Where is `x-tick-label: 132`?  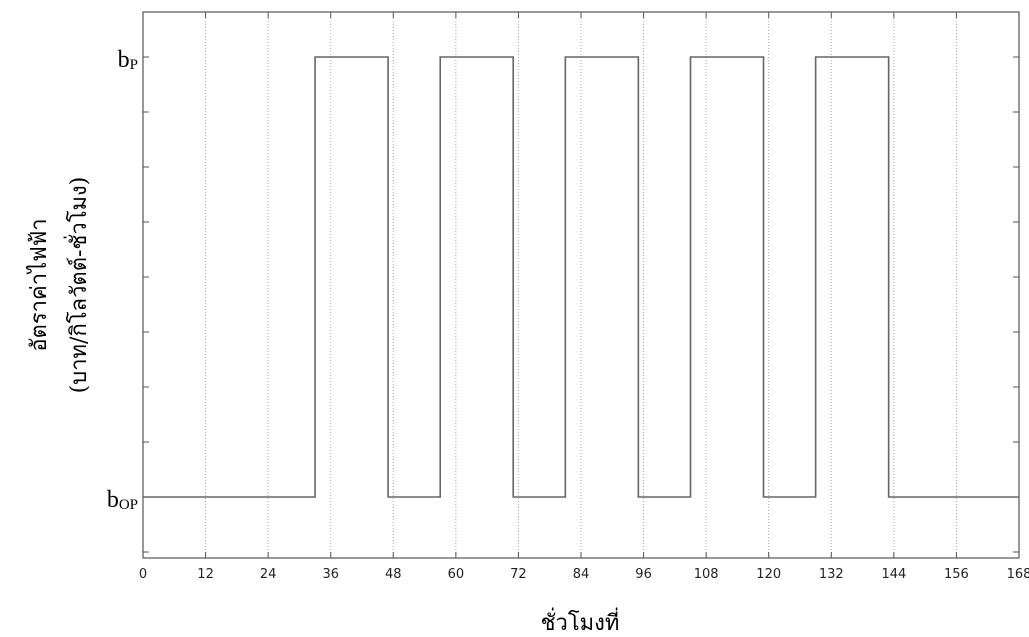 x-tick-label: 132 is located at coordinates (831, 574).